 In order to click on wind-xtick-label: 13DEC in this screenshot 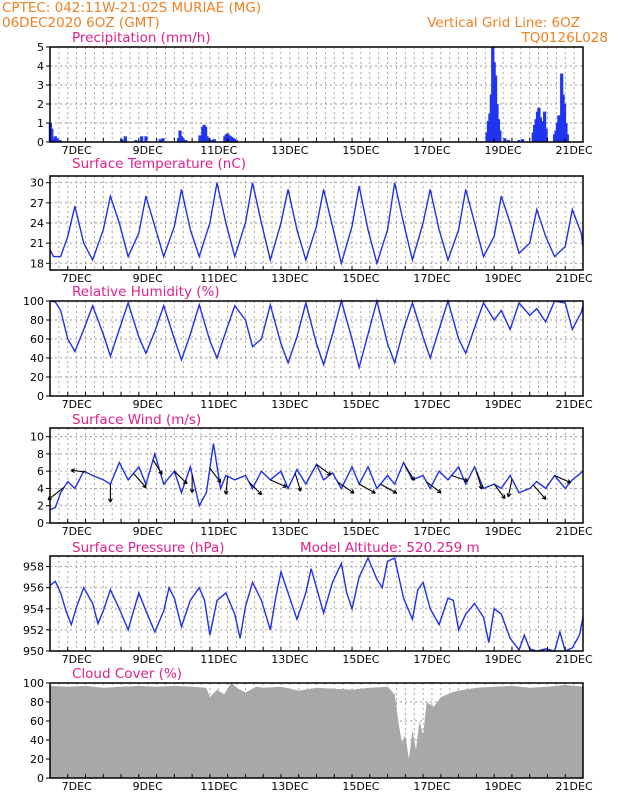, I will do `click(289, 531)`.